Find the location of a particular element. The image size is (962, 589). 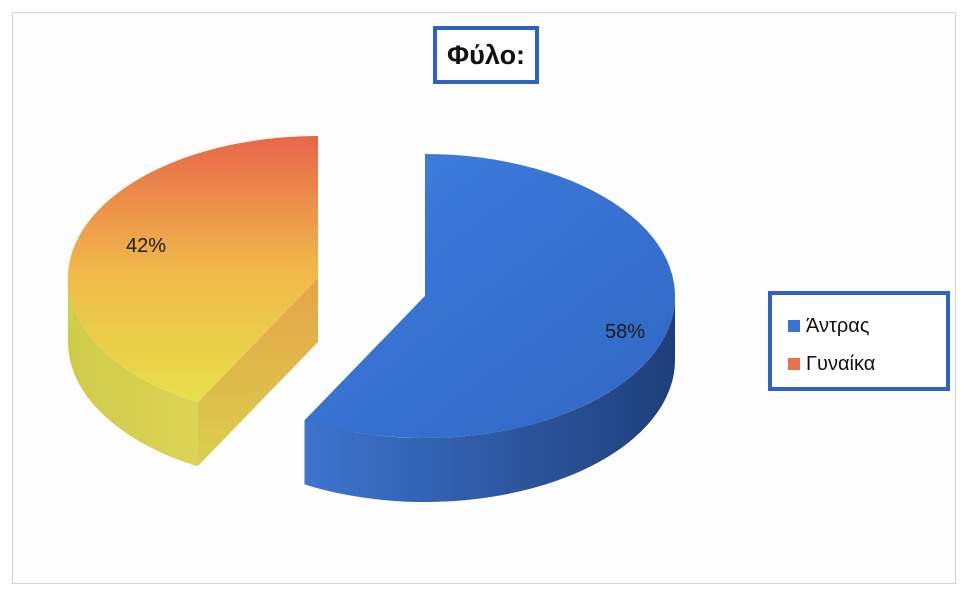

legend-label-antras: Άντρας is located at coordinates (838, 325).